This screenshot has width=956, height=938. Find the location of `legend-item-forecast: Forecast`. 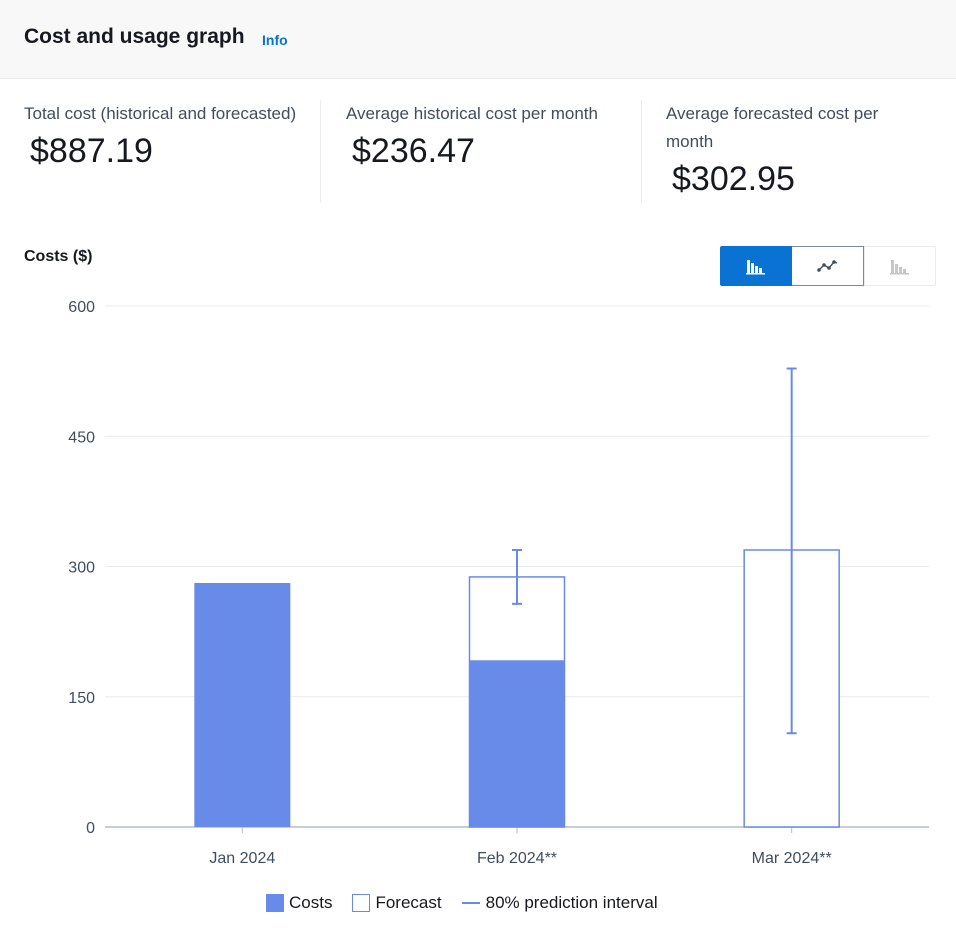

legend-item-forecast: Forecast is located at coordinates (397, 903).